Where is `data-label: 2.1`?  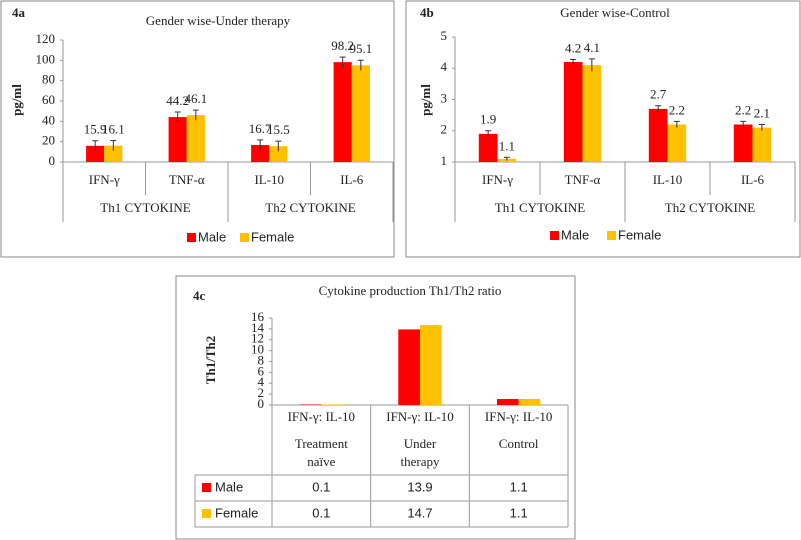 data-label: 2.1 is located at coordinates (762, 112).